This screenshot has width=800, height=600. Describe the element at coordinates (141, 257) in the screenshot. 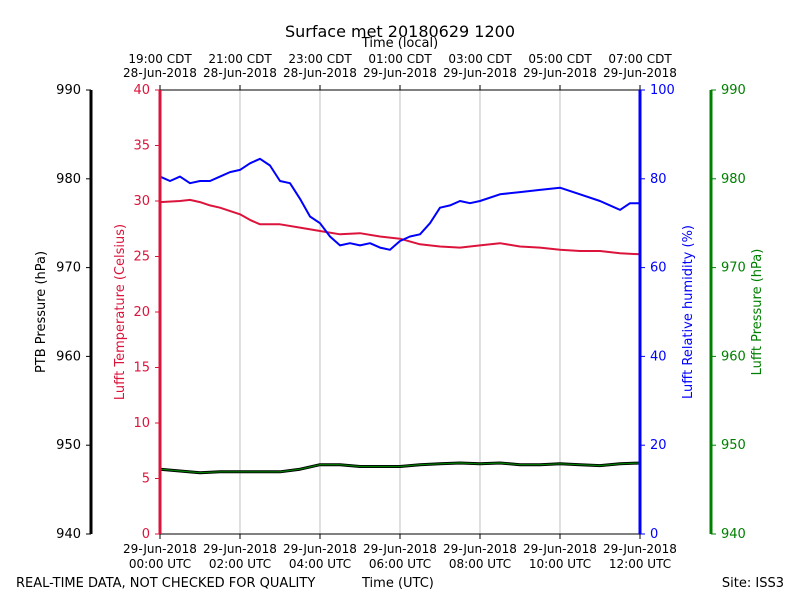

I see `temp-tick-label-25: 25` at that location.